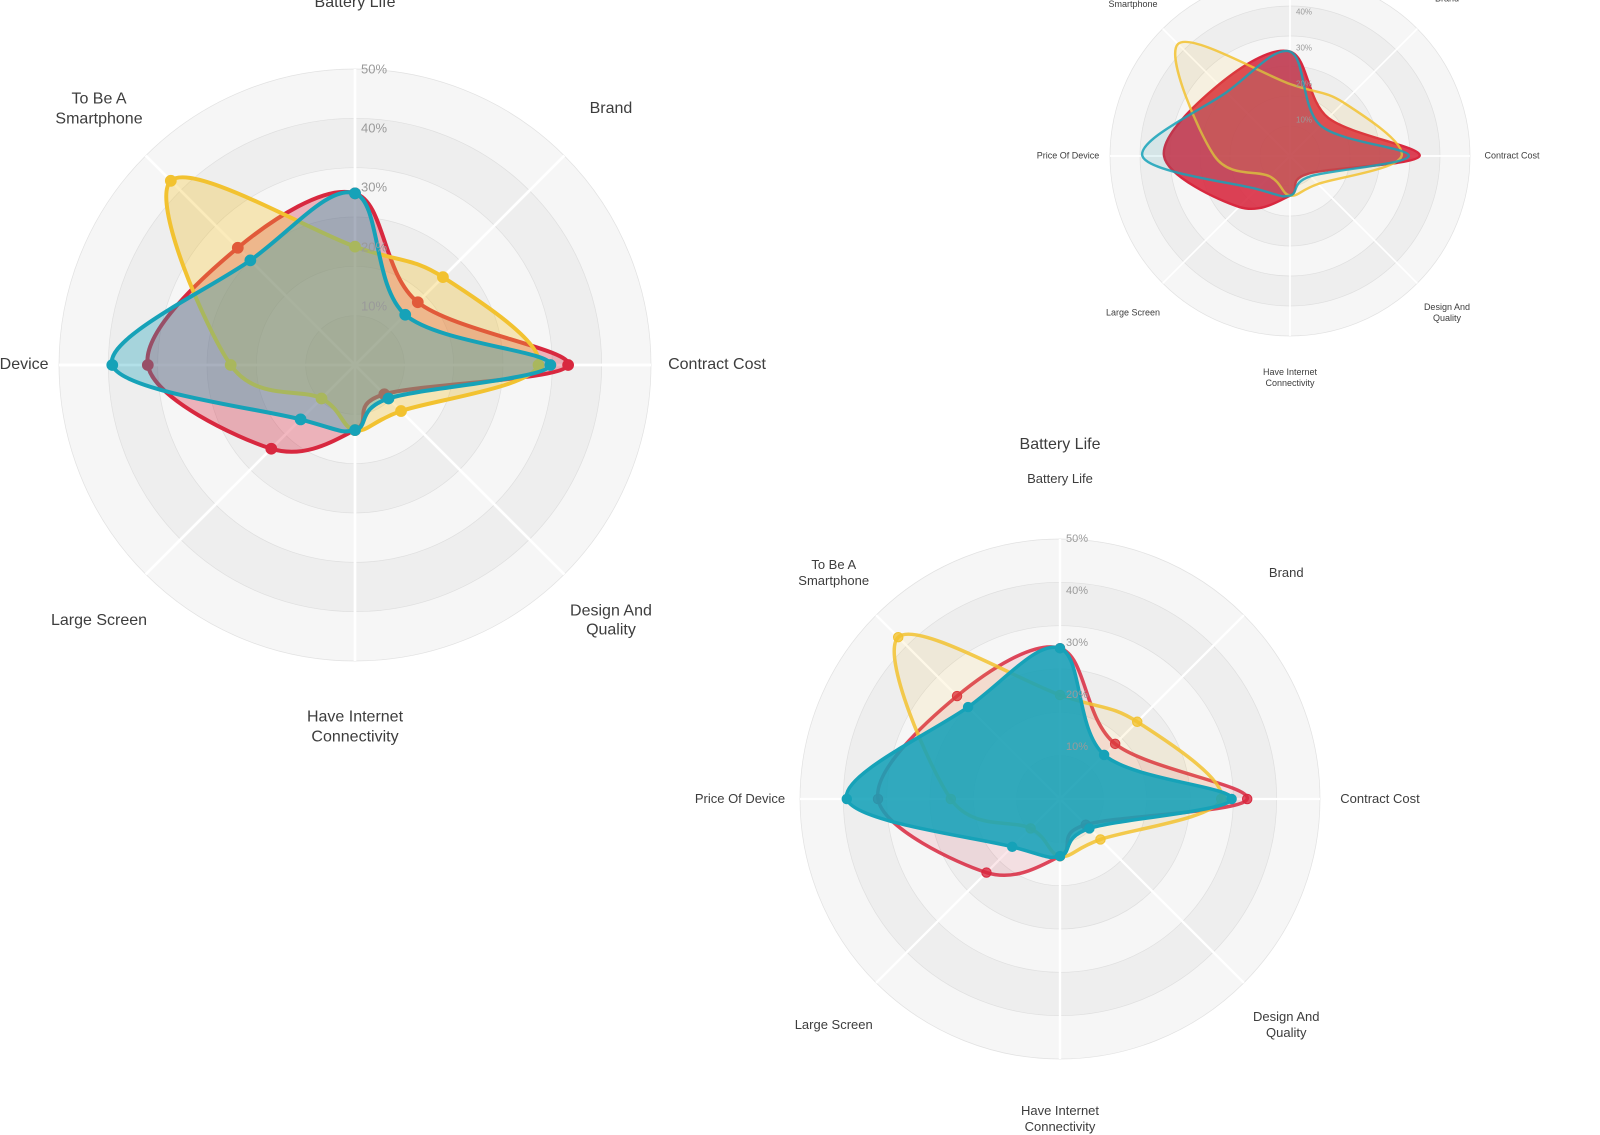  What do you see at coordinates (354, 305) in the screenshot?
I see `radar-series-yellow-main` at bounding box center [354, 305].